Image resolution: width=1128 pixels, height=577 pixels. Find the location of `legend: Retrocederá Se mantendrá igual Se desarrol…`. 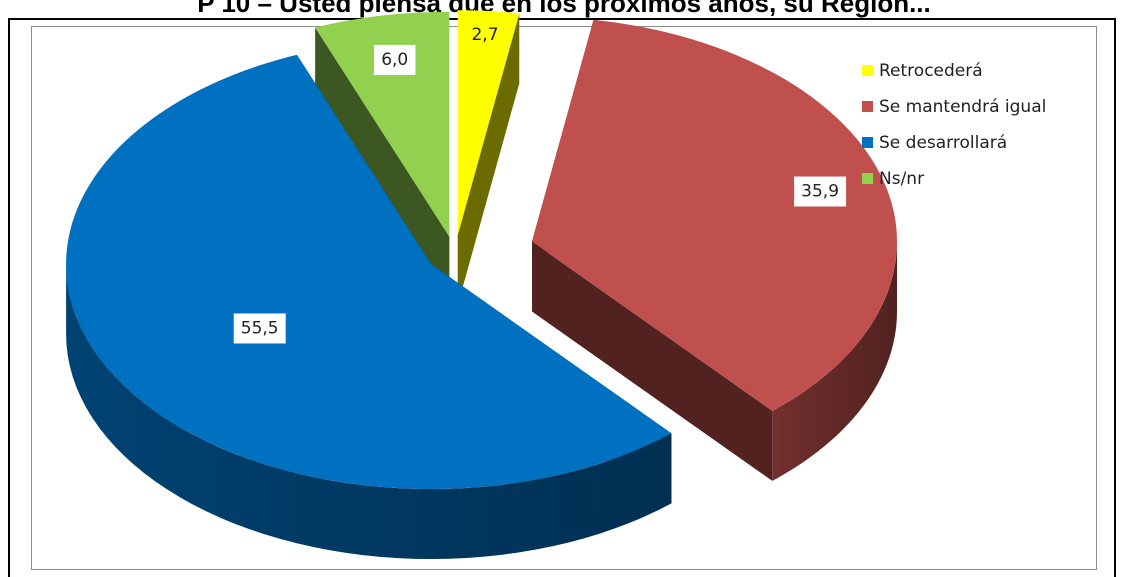

legend: Retrocederá Se mantendrá igual Se desarrol… is located at coordinates (954, 130).